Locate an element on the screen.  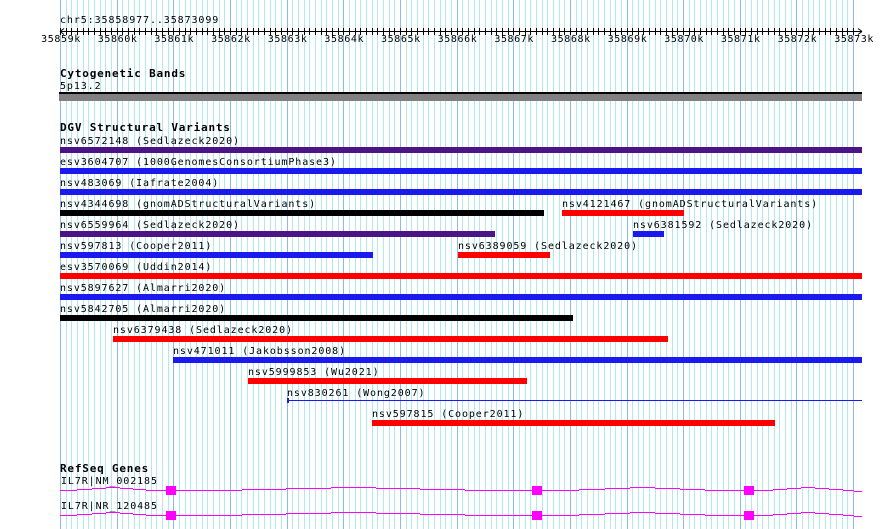
cytoband-label: 5p13.2 is located at coordinates (81, 86).